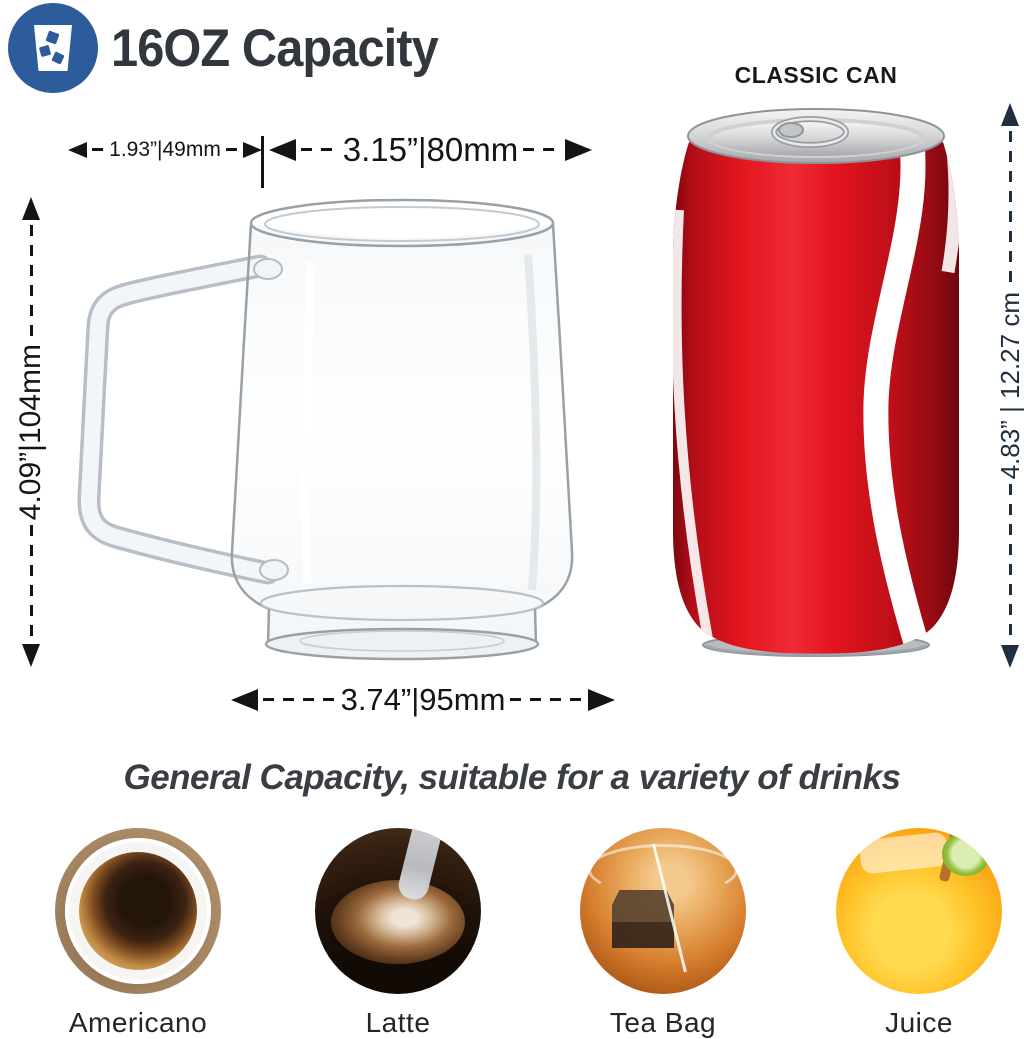 Image resolution: width=1024 pixels, height=1039 pixels. What do you see at coordinates (643, 919) in the screenshot?
I see `tea-bag-shape` at bounding box center [643, 919].